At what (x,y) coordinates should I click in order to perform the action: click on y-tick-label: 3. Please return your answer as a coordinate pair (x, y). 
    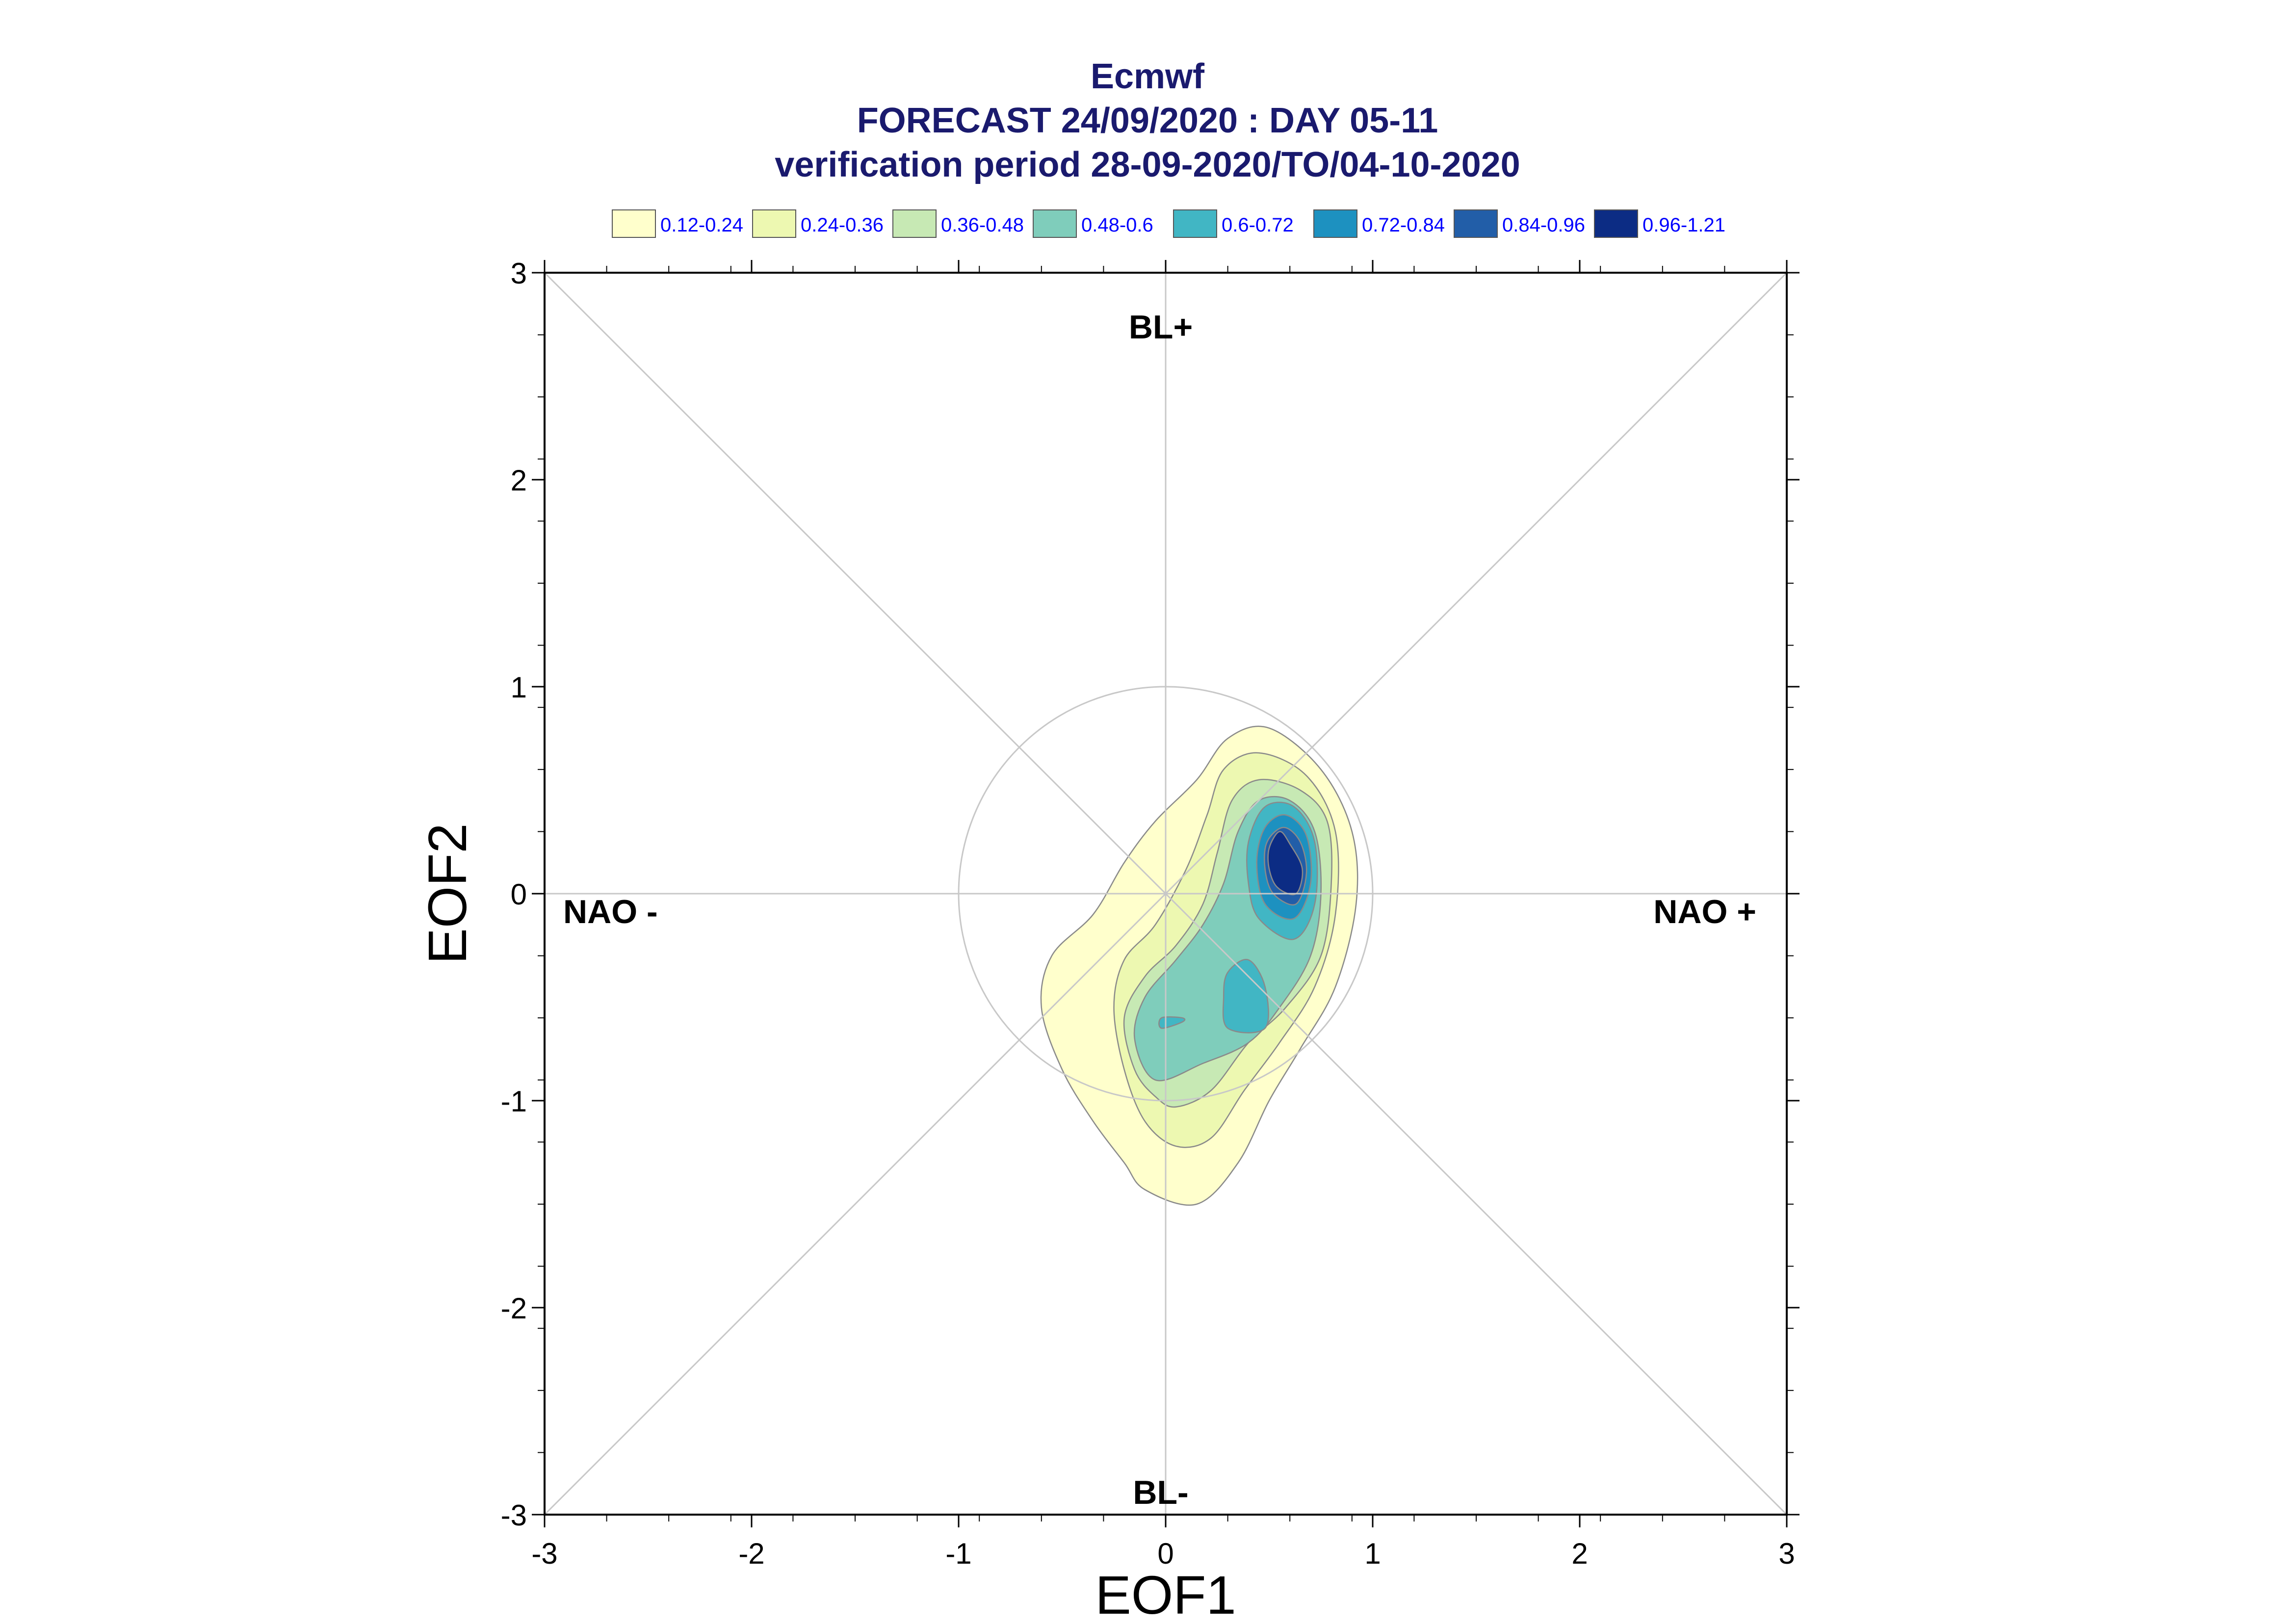
    Looking at the image, I should click on (519, 273).